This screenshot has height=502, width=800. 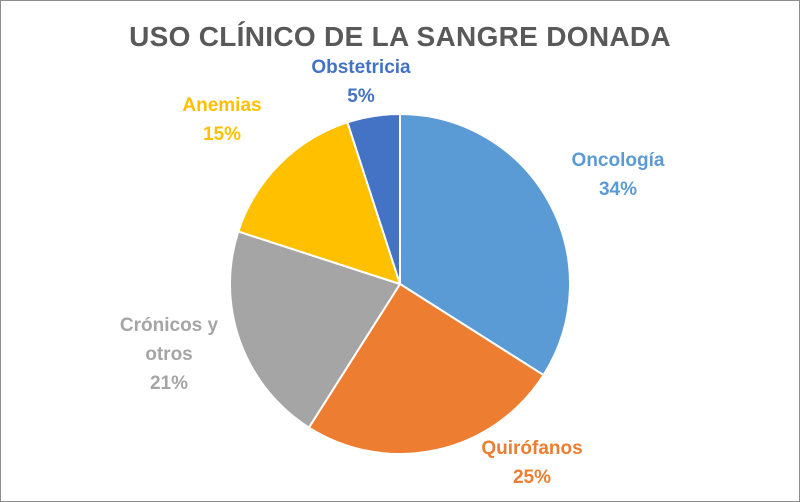 I want to click on chart-title: USO CLÍNICO DE LA SANGRE DONADA, so click(x=400, y=36).